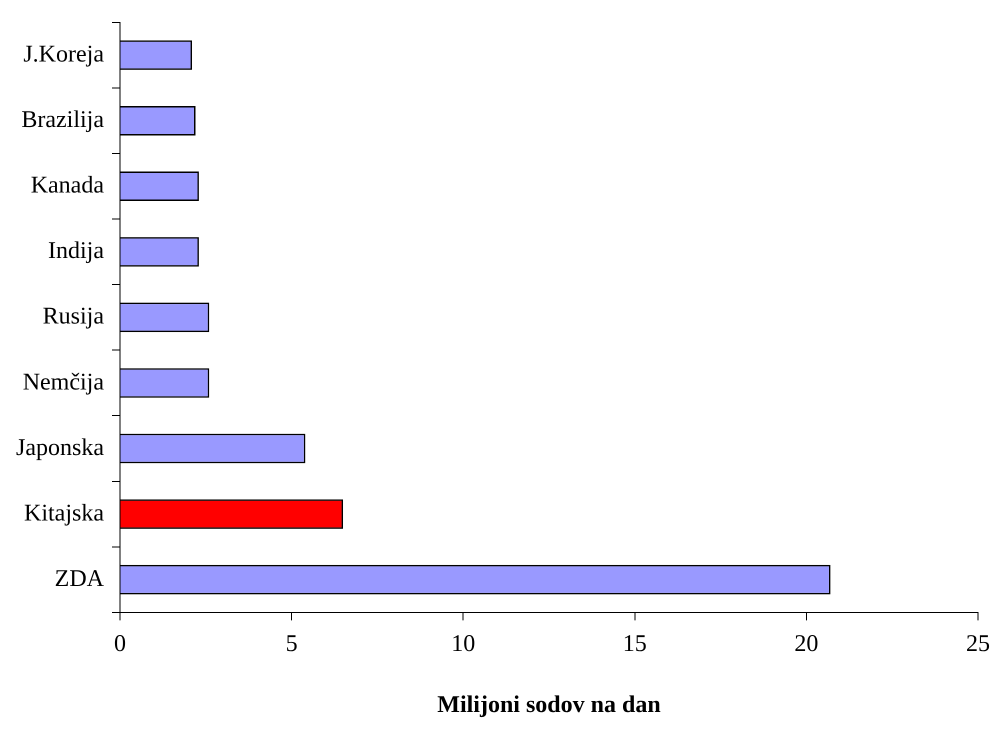 The width and height of the screenshot is (1000, 734). I want to click on y-tick-label: Kitajska, so click(64, 513).